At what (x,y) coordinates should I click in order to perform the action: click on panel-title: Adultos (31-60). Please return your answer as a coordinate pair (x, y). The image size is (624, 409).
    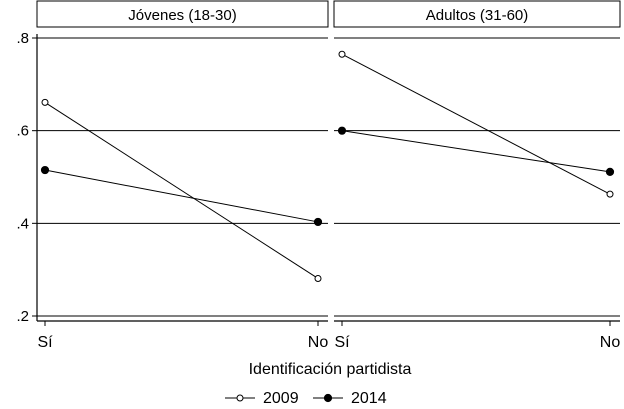
    Looking at the image, I should click on (477, 15).